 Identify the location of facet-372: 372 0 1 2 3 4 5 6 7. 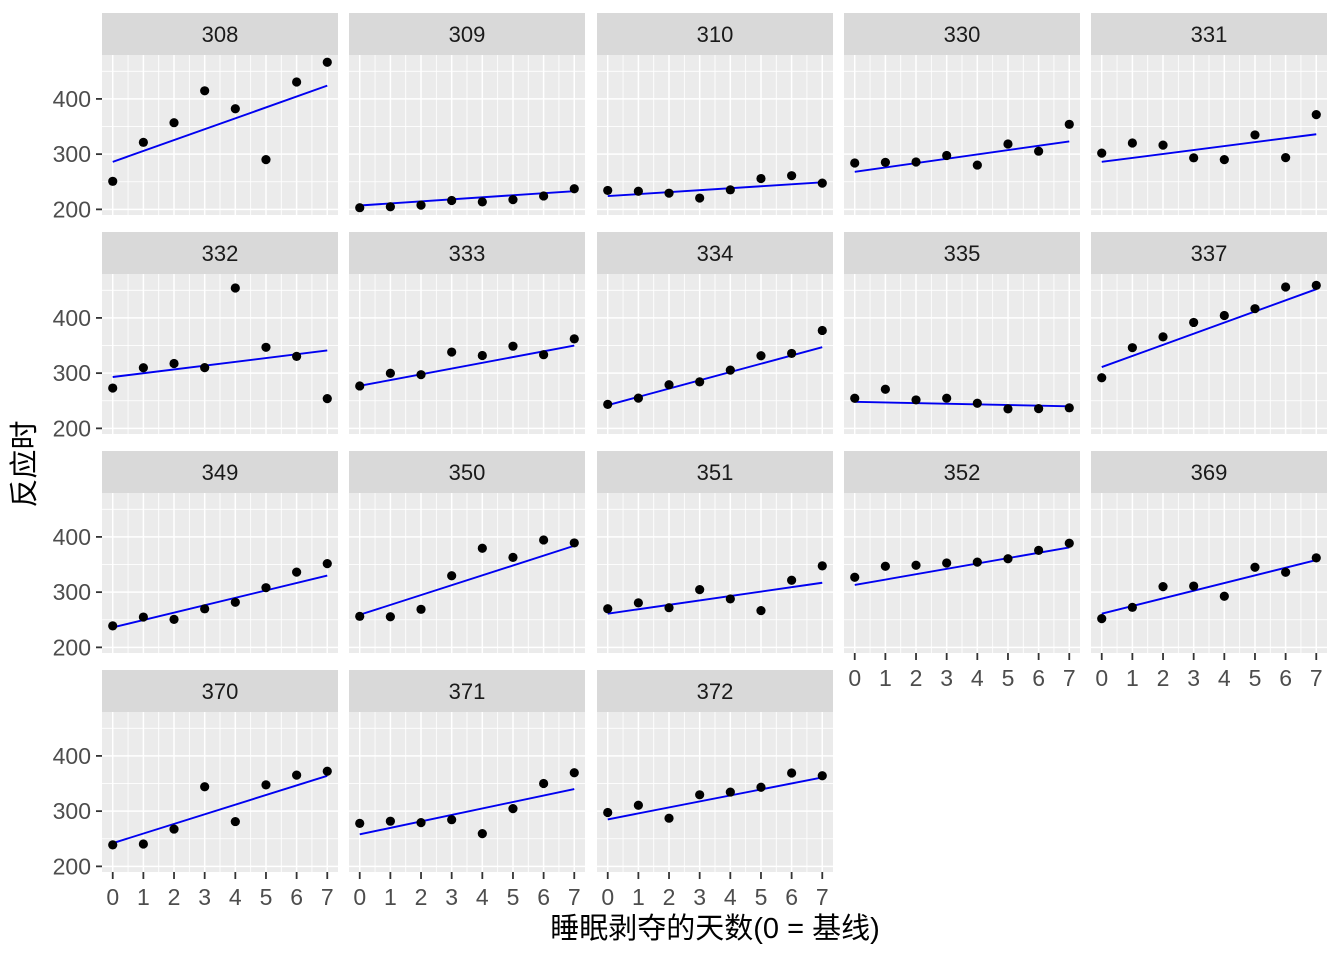
(715, 790).